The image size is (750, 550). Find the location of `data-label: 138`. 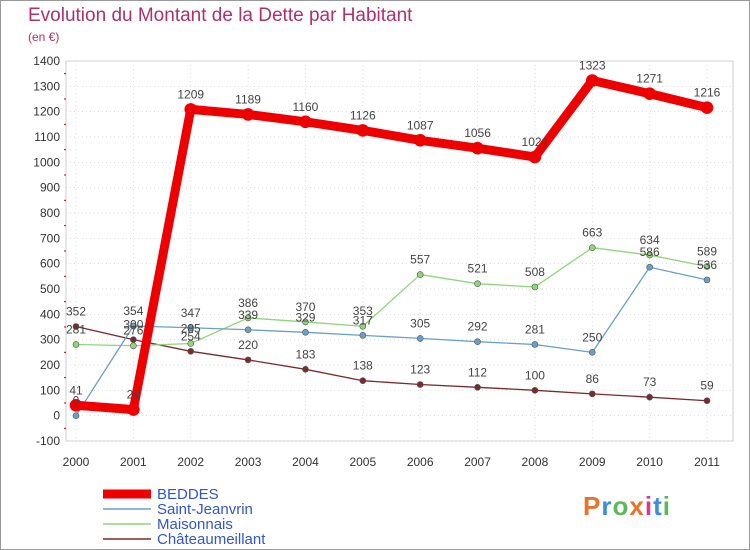

data-label: 138 is located at coordinates (363, 366).